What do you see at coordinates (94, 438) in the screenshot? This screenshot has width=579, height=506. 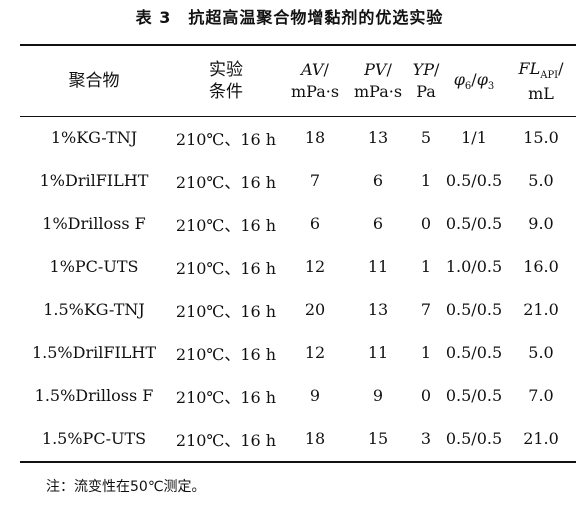 I see `cell-polymer: 1.5%PC-UTS` at bounding box center [94, 438].